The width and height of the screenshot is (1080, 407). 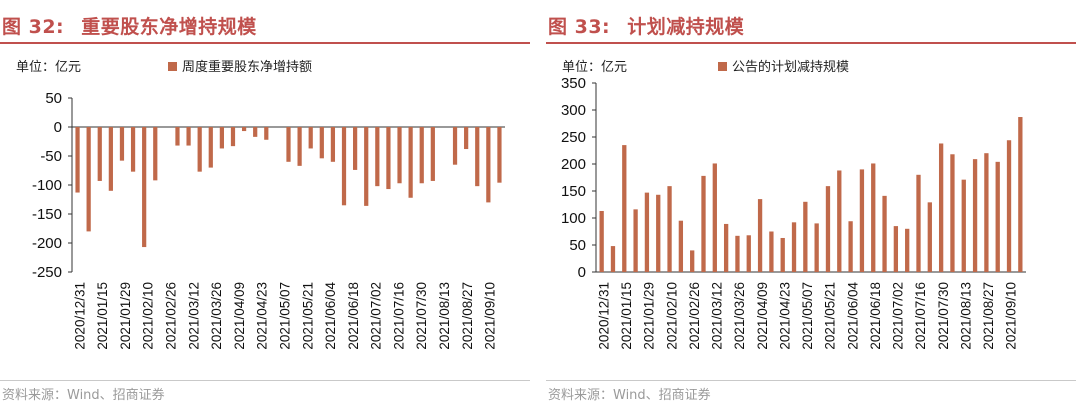 I want to click on chart-title: 图 32: 重要股东净增持规模, so click(x=129, y=25).